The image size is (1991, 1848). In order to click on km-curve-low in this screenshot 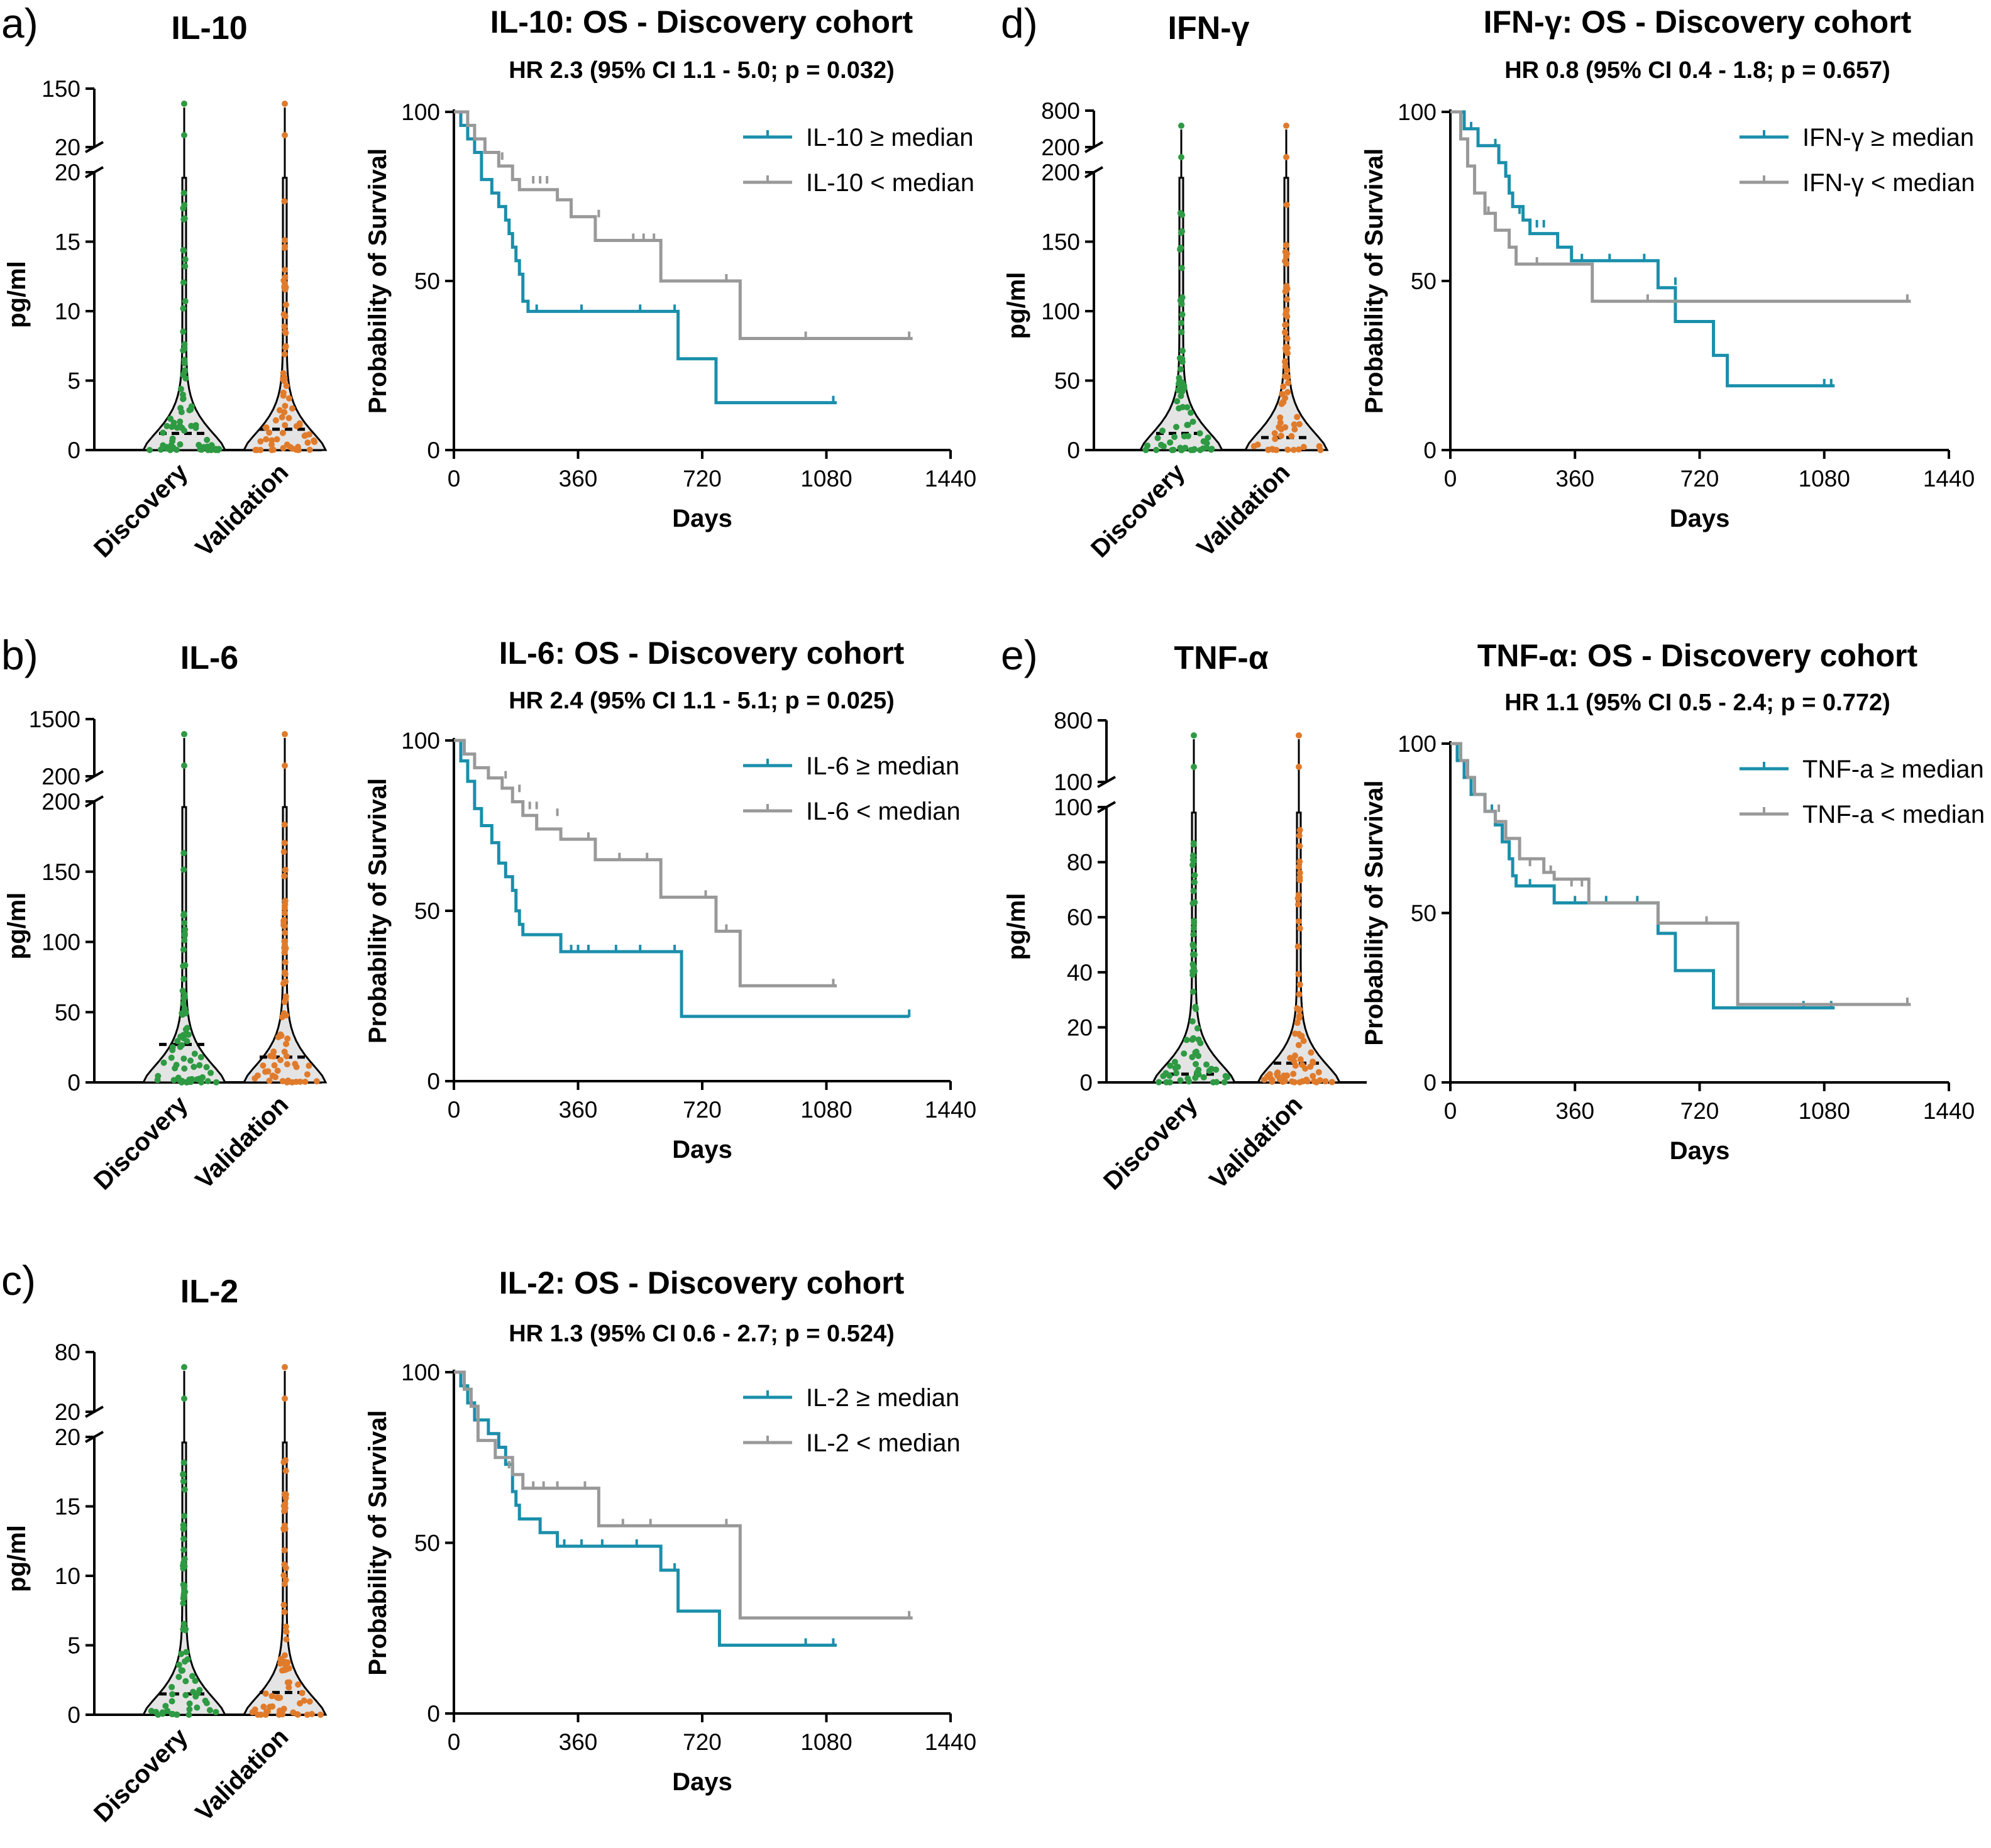, I will do `click(1680, 874)`.